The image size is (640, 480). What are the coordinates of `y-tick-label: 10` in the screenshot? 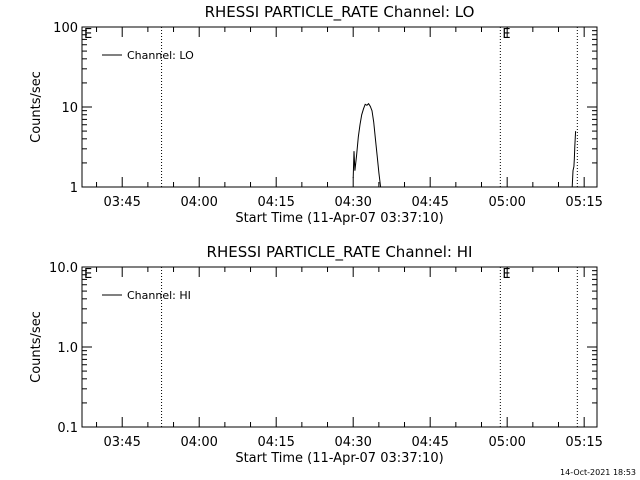 It's located at (69, 108).